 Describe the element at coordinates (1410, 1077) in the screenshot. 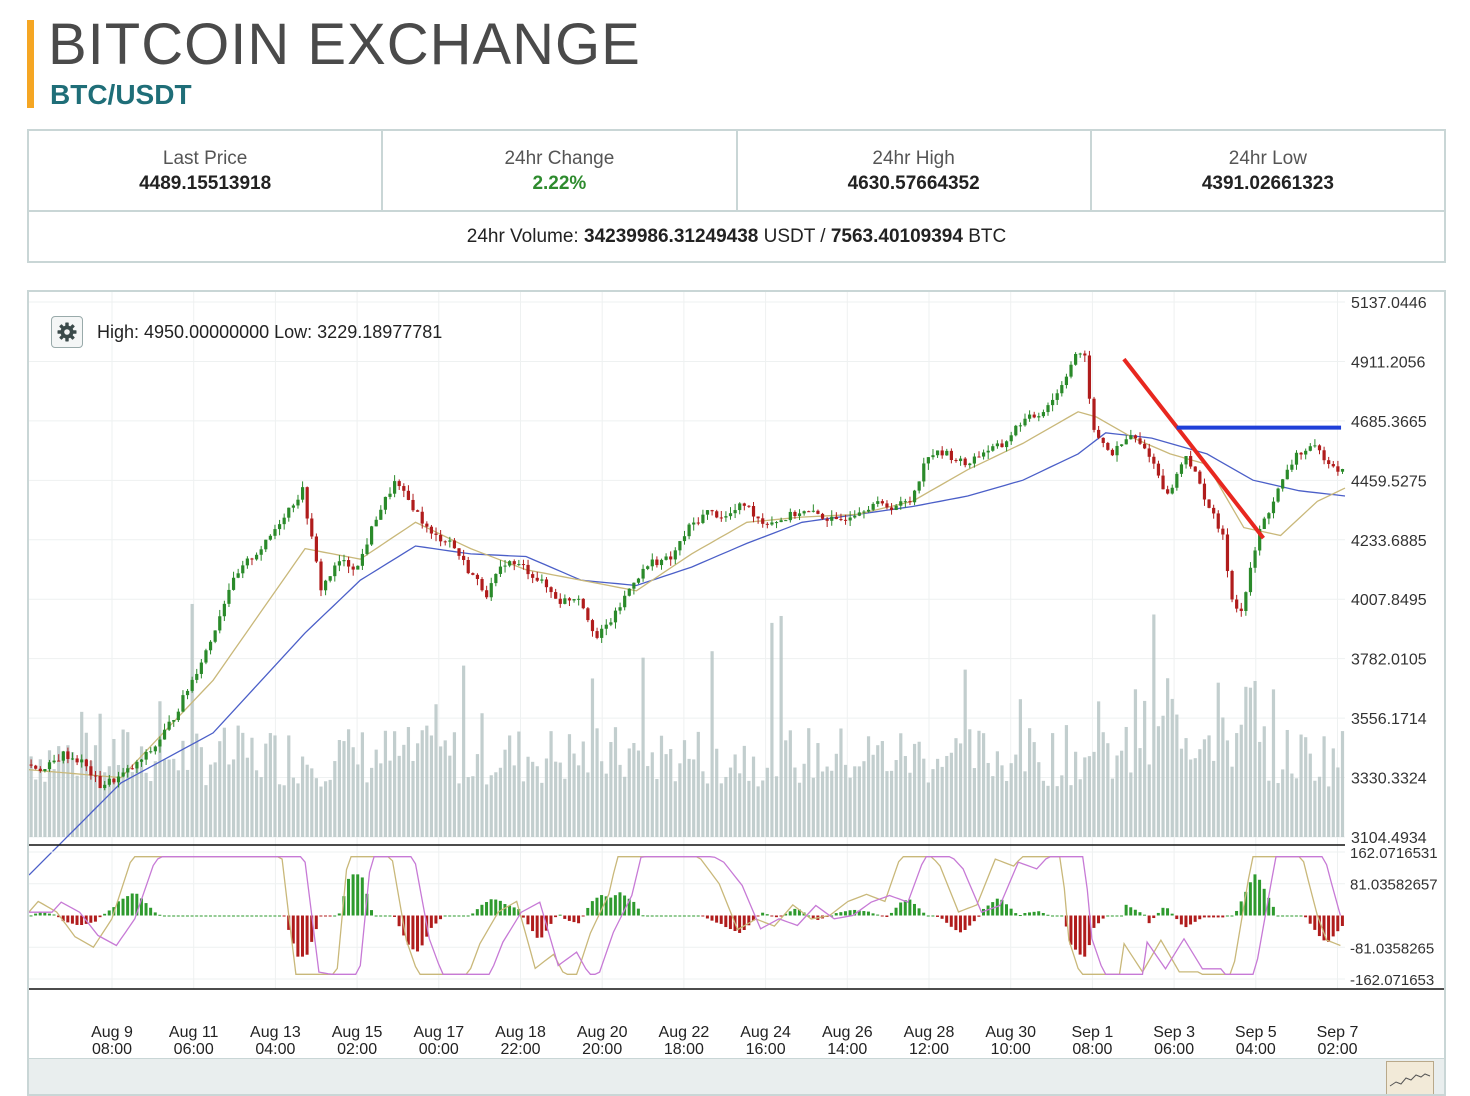

I see `navigator-thumbnail` at that location.